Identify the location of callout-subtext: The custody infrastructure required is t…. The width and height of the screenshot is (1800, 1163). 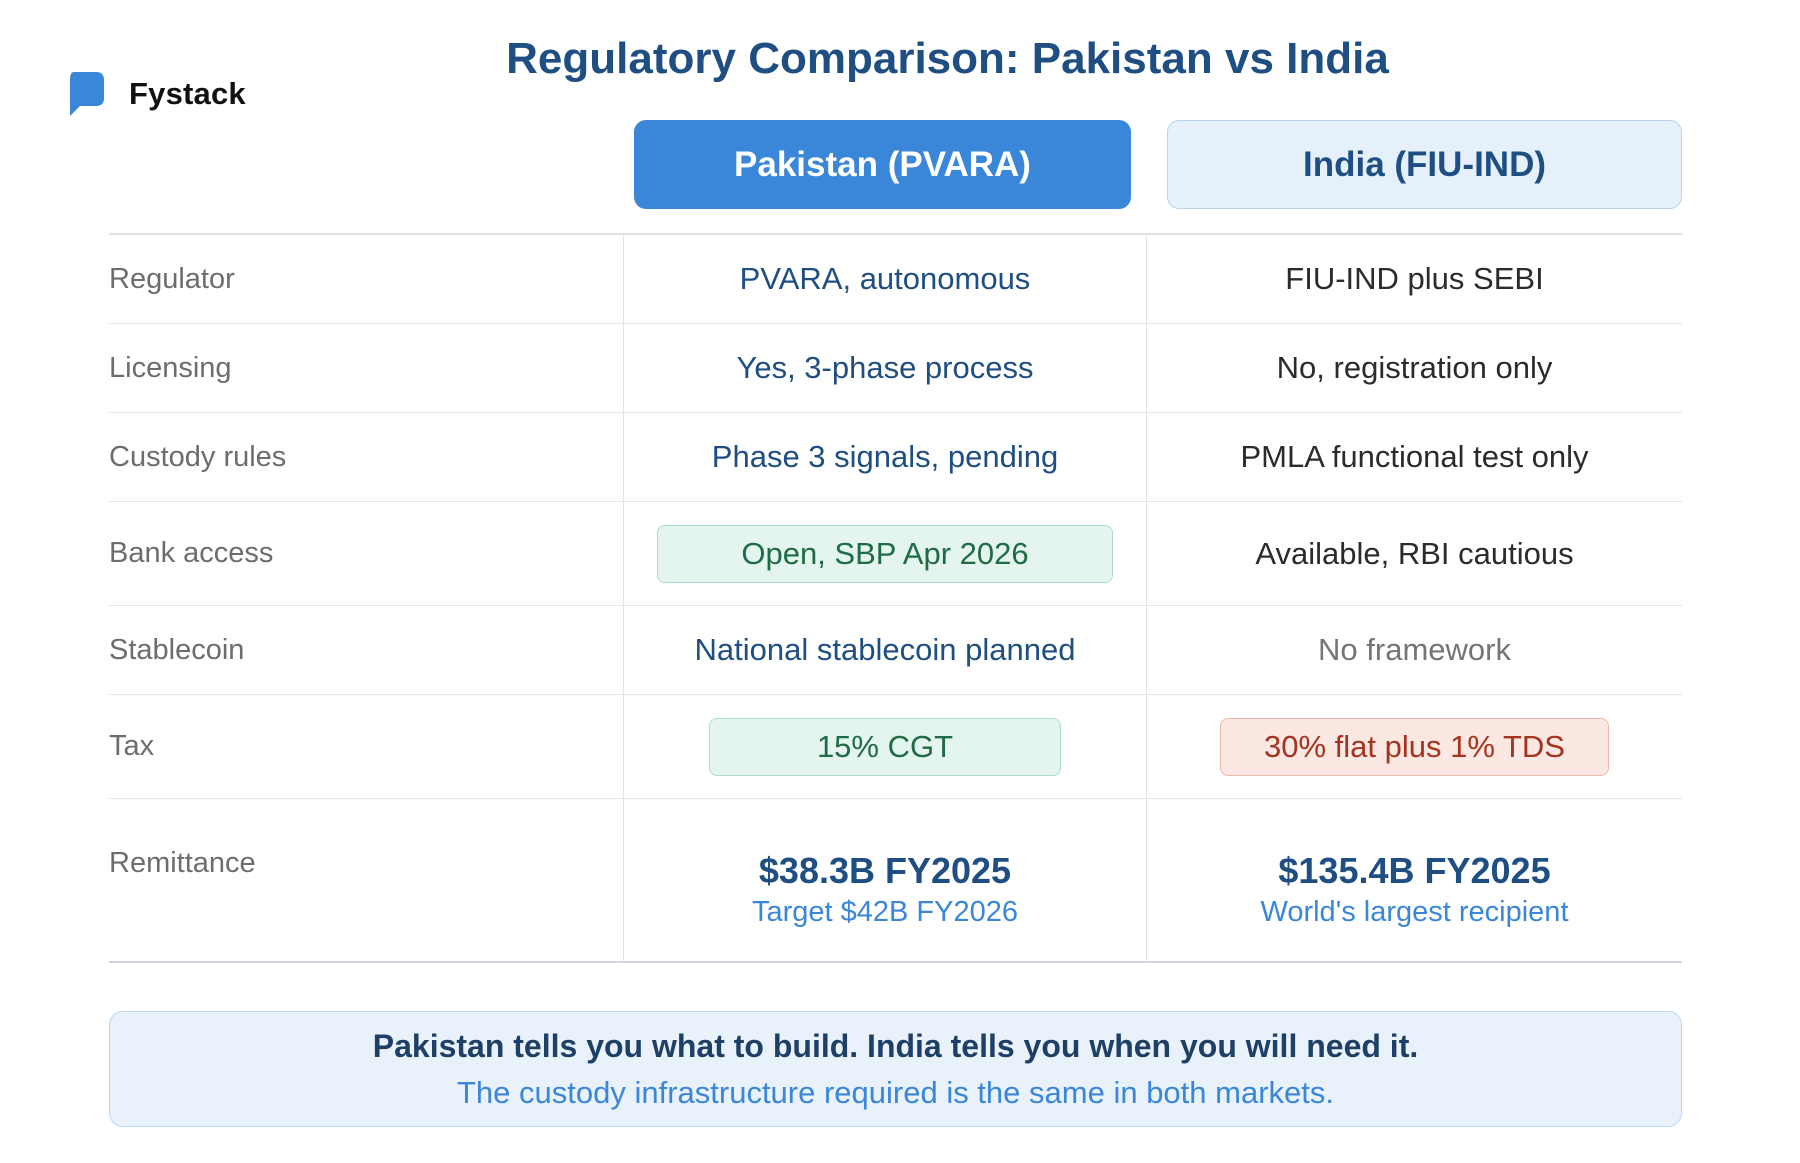
(895, 1092).